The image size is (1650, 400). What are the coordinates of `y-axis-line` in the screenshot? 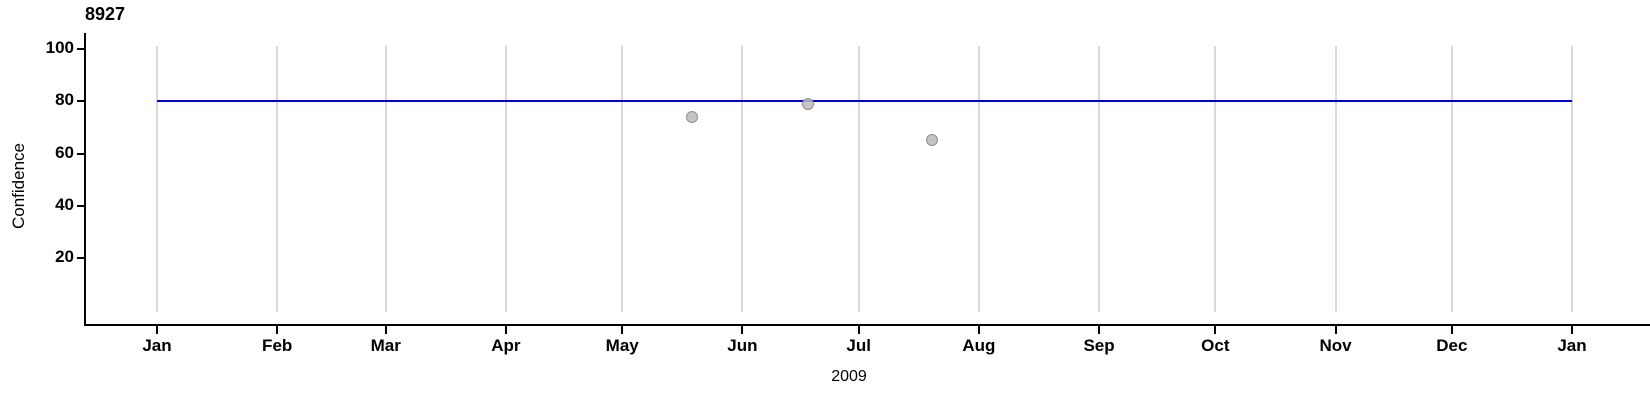 It's located at (85, 179).